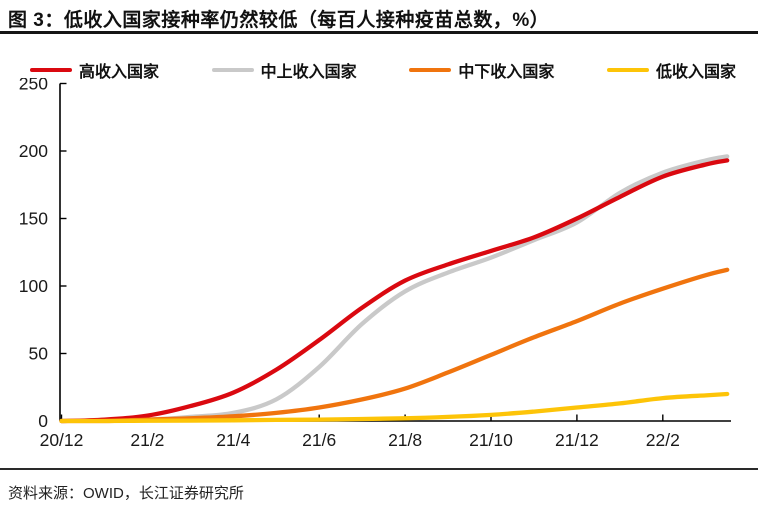 The height and width of the screenshot is (518, 758). Describe the element at coordinates (43, 421) in the screenshot. I see `y-tick-label: 0` at that location.